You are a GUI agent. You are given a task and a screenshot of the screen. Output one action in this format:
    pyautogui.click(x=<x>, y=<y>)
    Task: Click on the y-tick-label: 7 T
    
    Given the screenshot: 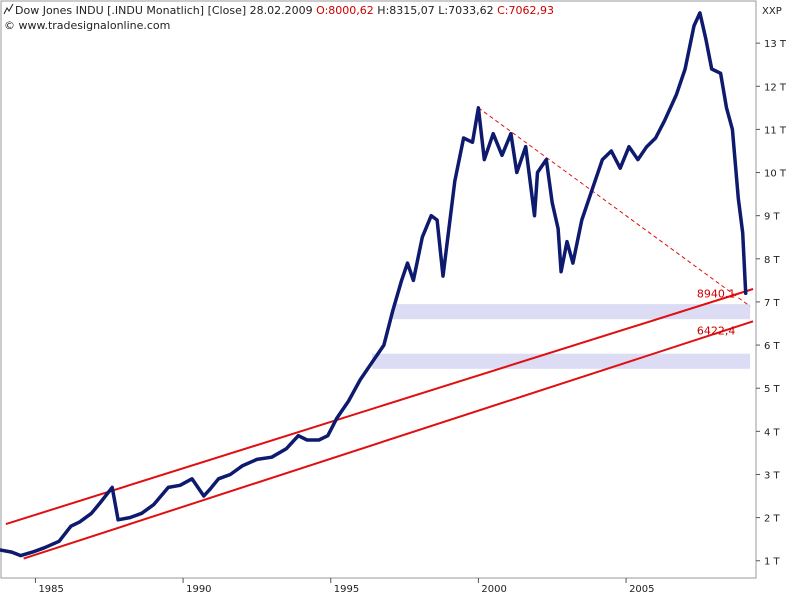 What is the action you would take?
    pyautogui.click(x=772, y=303)
    